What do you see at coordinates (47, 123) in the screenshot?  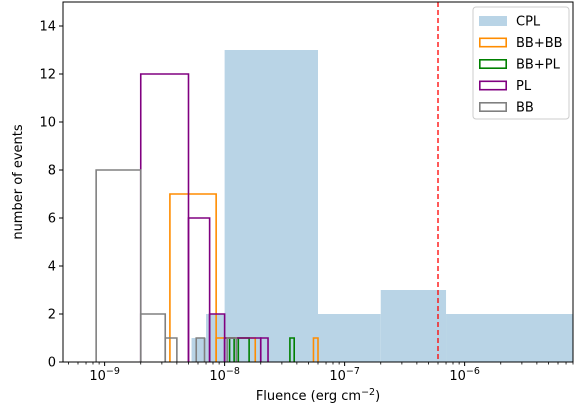 I see `y-tick-label-5: 10` at bounding box center [47, 123].